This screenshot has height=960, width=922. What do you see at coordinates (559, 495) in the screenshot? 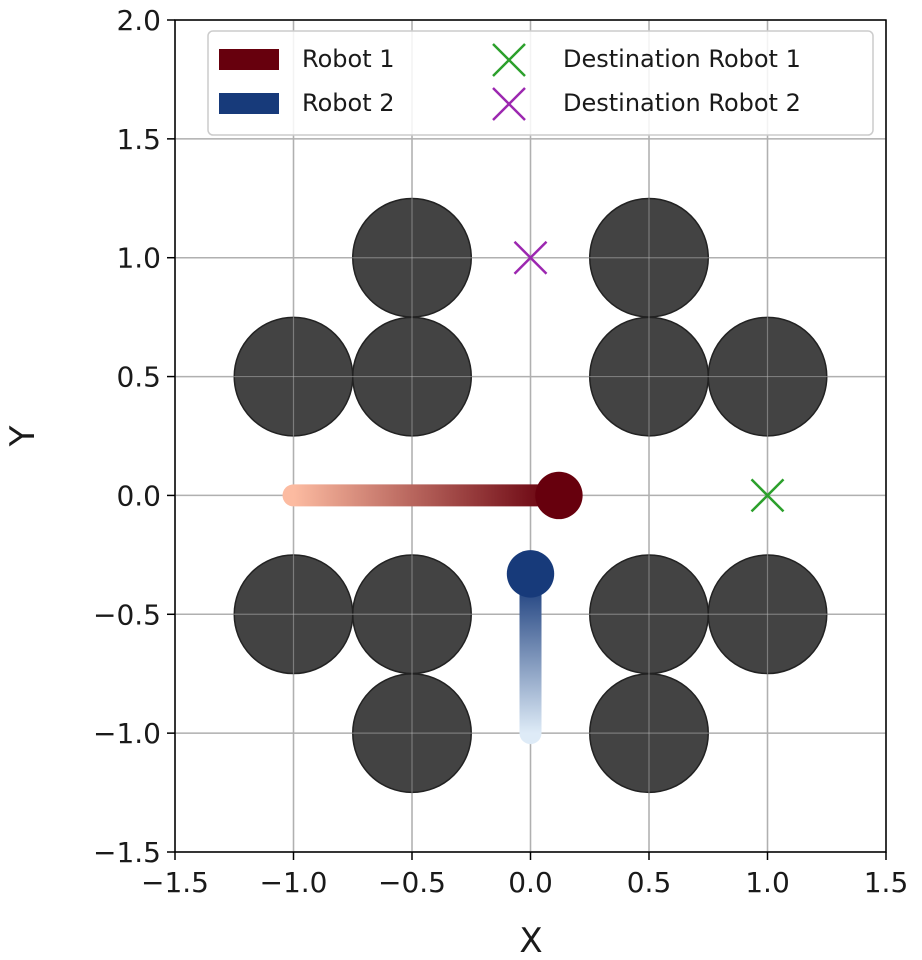
I see `robot-1-position` at bounding box center [559, 495].